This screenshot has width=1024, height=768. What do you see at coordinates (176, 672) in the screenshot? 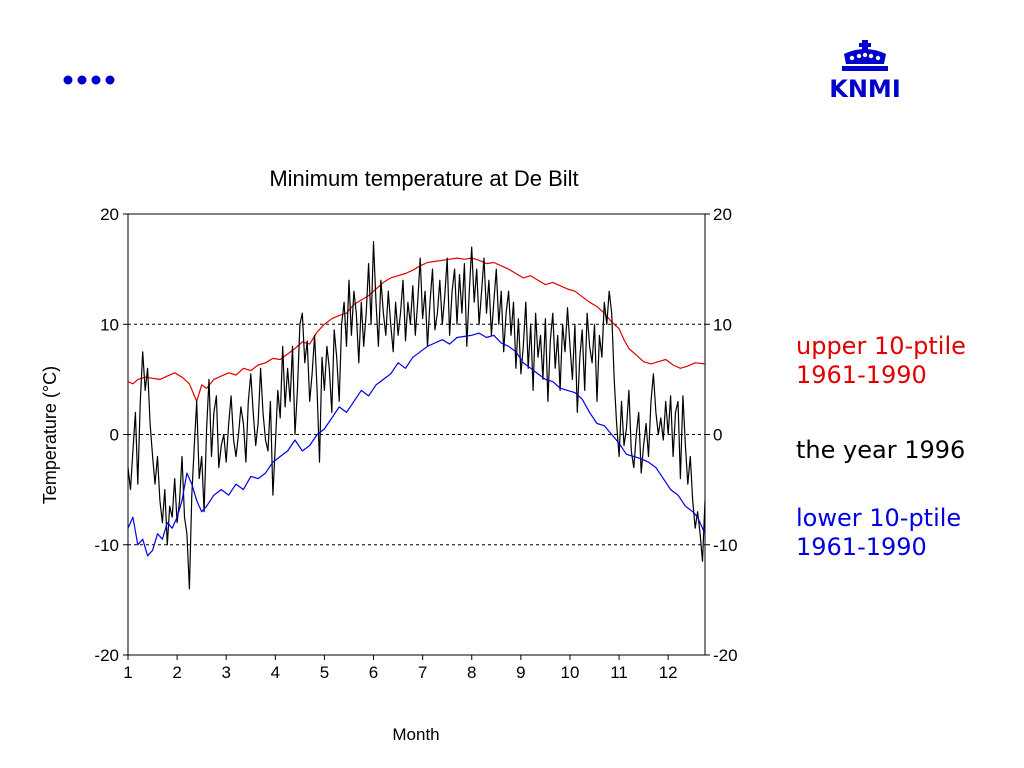
I see `x-tick-label: 2` at bounding box center [176, 672].